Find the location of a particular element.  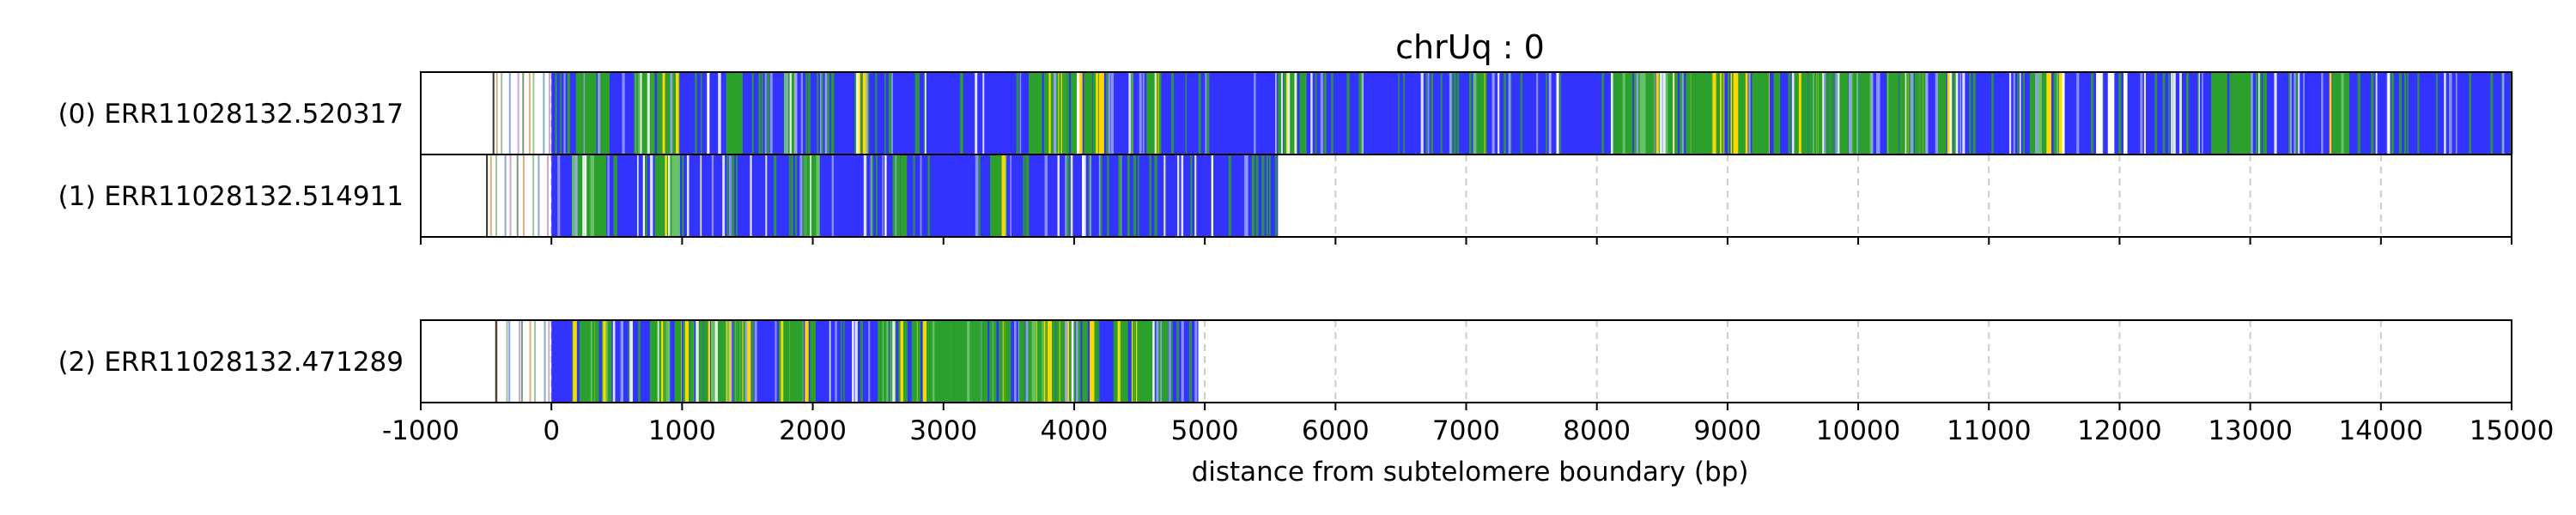

x-tick-label: 3000 is located at coordinates (943, 430).